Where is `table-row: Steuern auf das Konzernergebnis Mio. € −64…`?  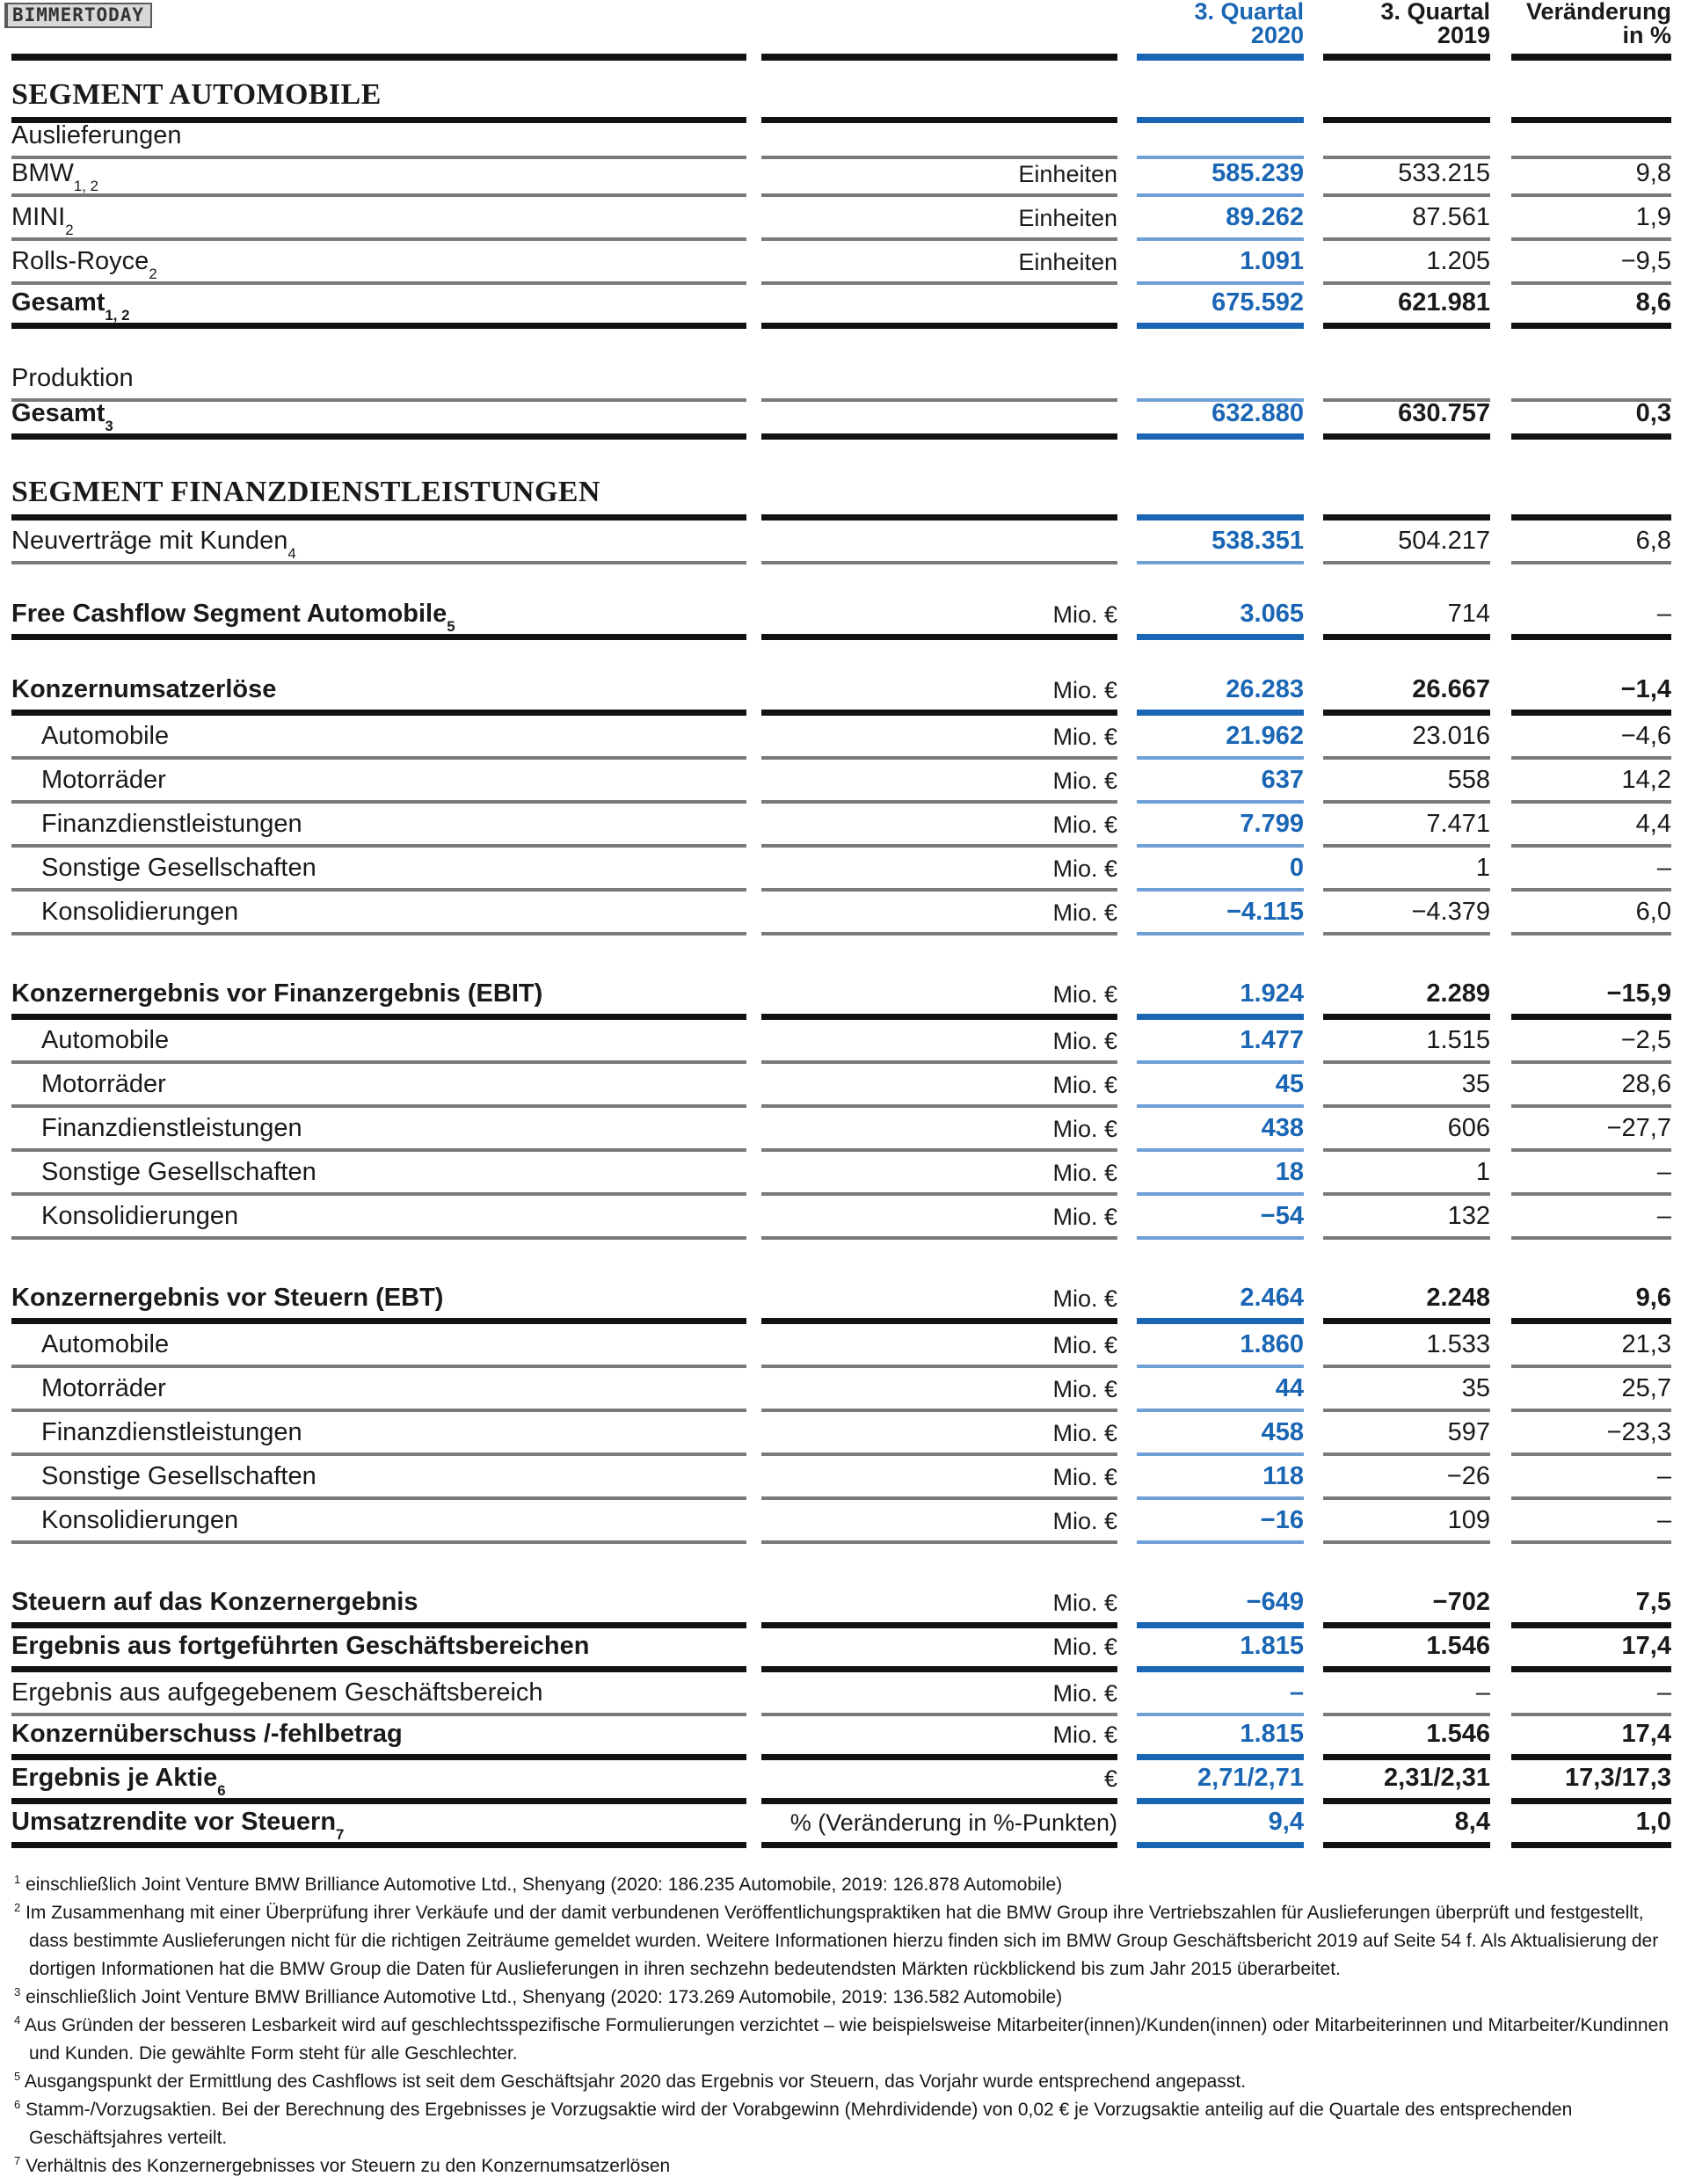 table-row: Steuern auf das Konzernergebnis Mio. € −64… is located at coordinates (841, 1606).